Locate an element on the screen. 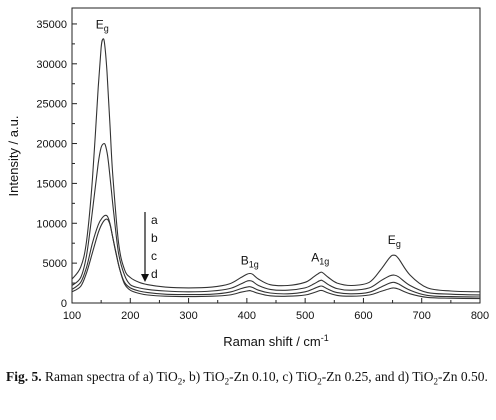 The width and height of the screenshot is (496, 420). x-tick-label: 500 is located at coordinates (305, 316).